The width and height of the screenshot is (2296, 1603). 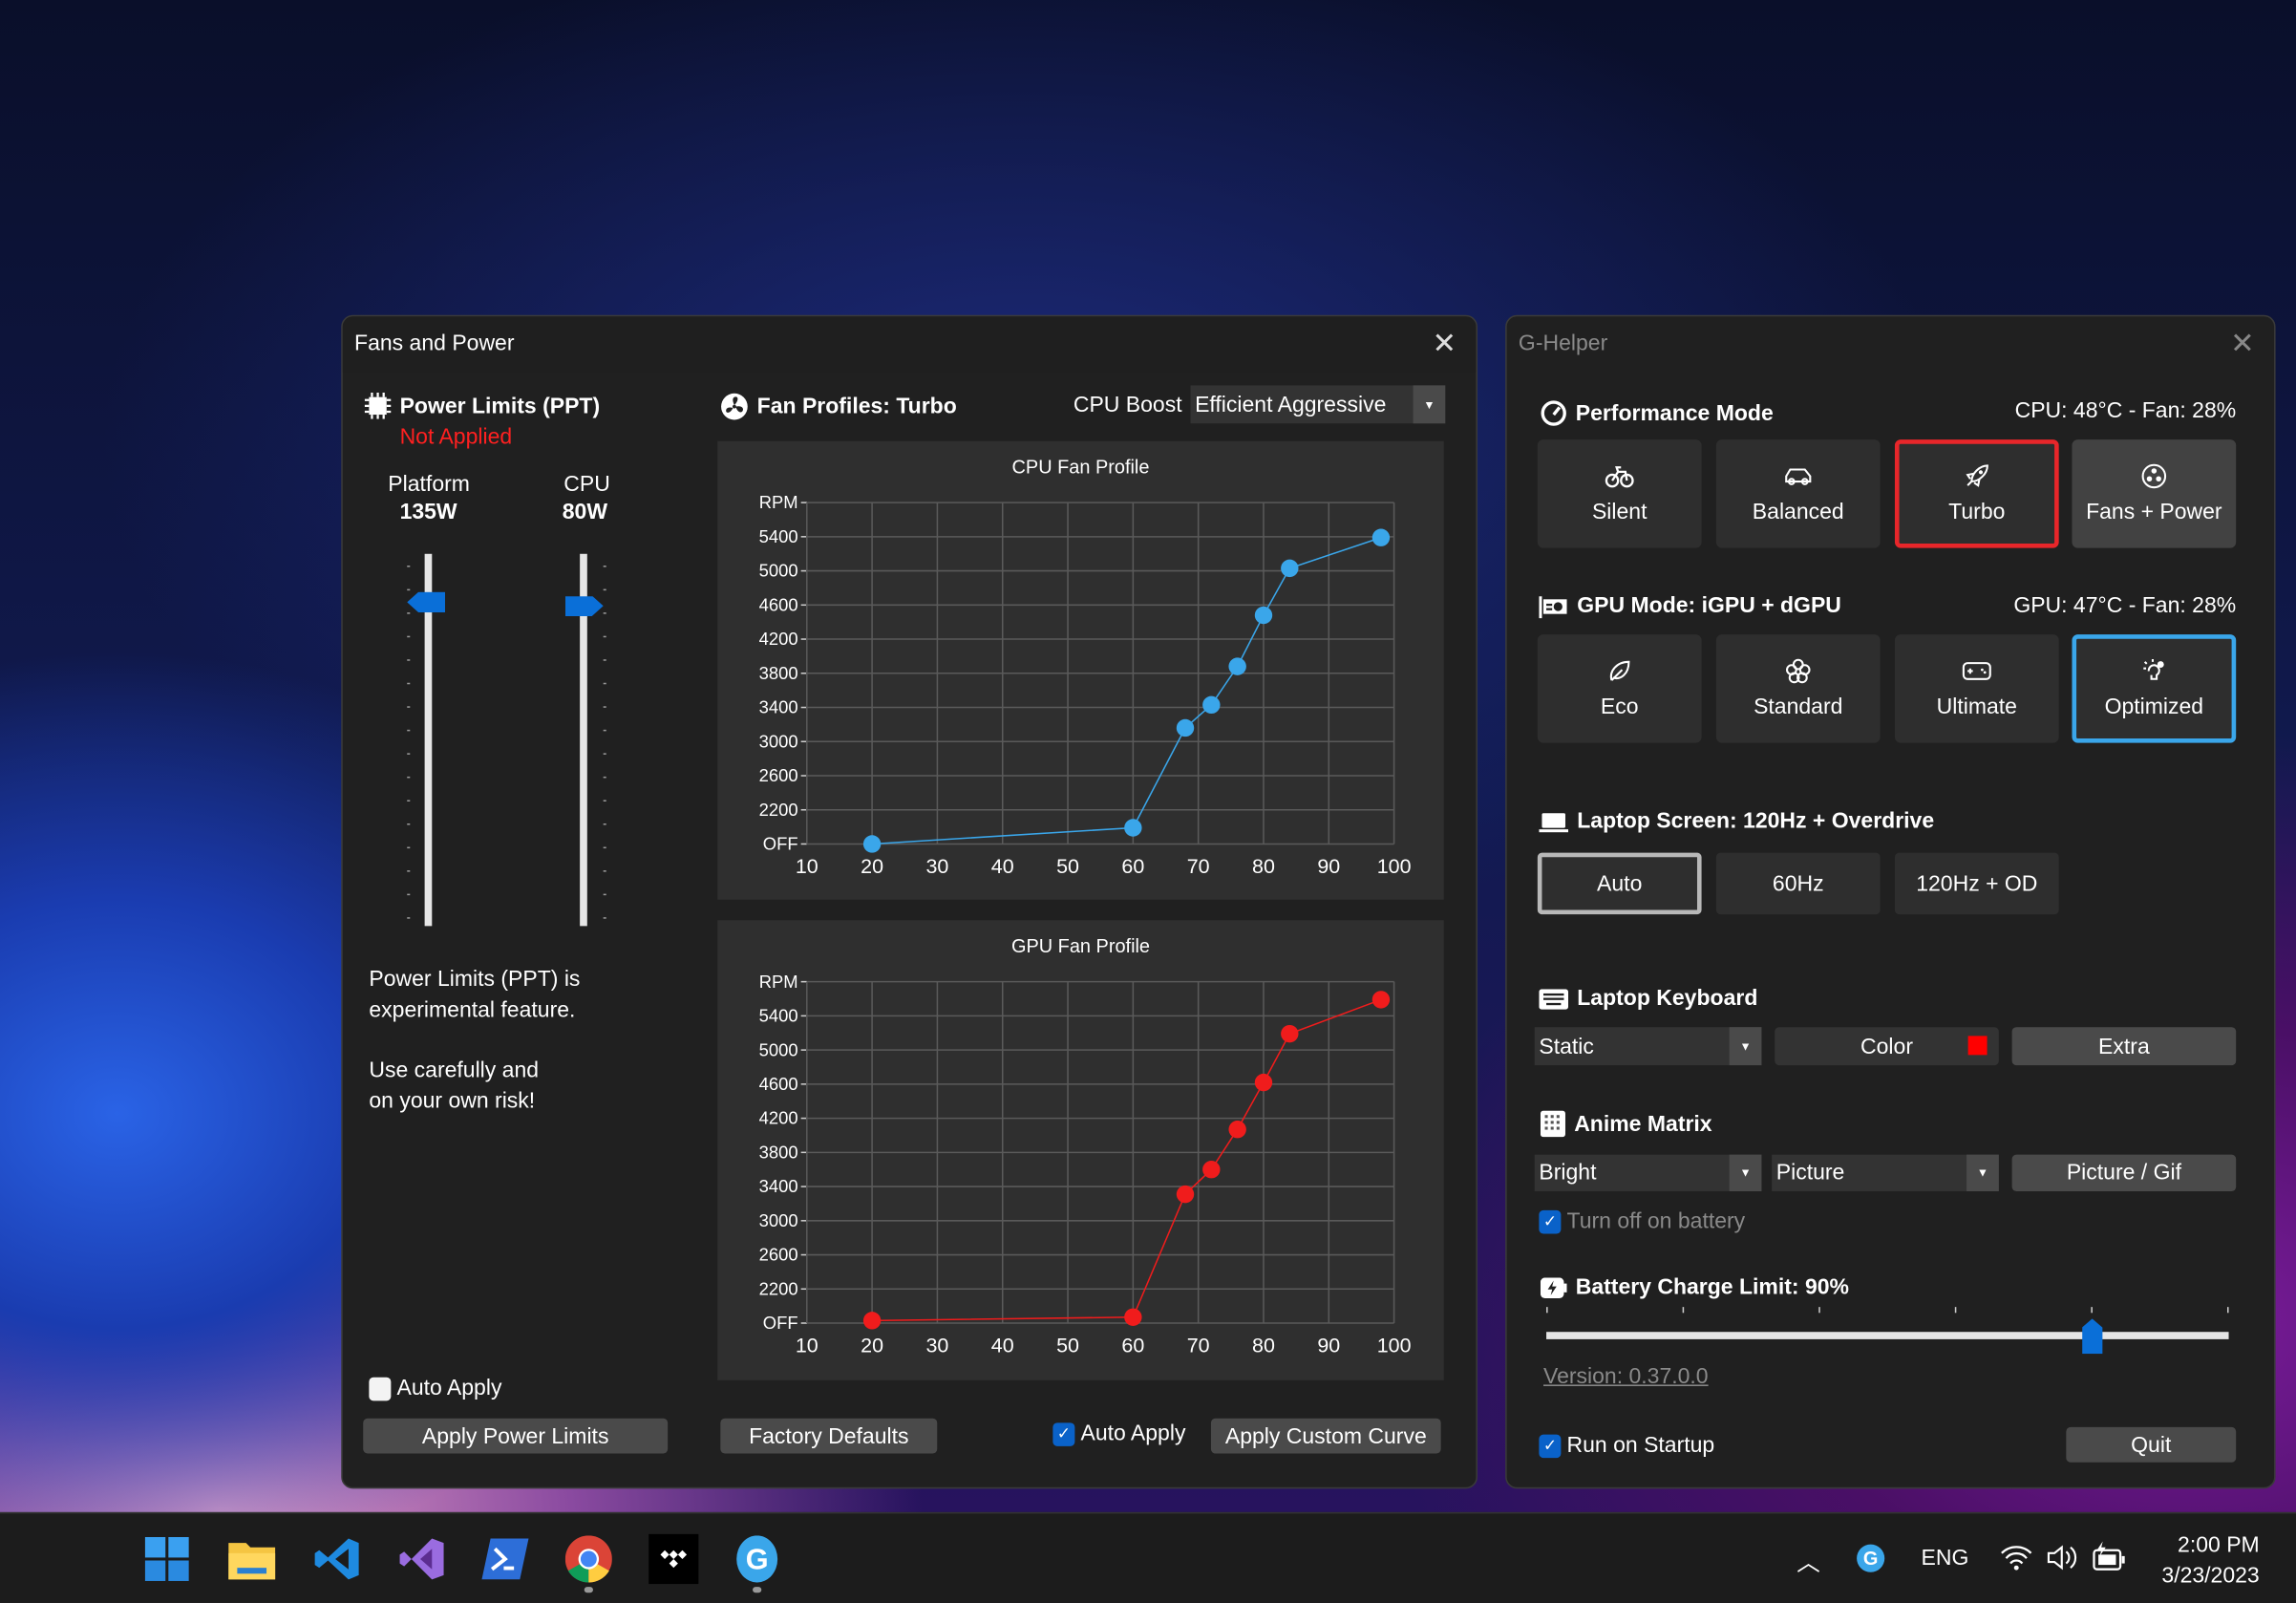 I want to click on chrome-icon, so click(x=588, y=1559).